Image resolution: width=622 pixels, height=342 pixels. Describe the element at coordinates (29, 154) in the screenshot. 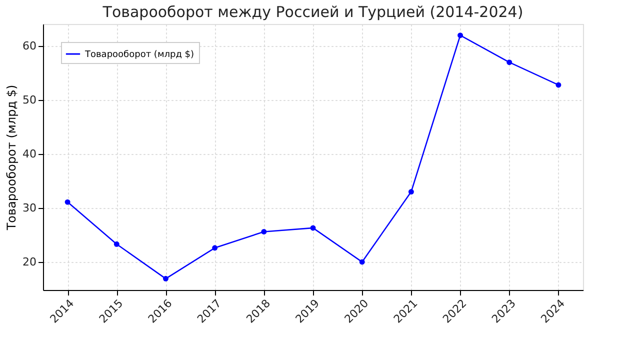

I see `y-tick-label: 40` at that location.